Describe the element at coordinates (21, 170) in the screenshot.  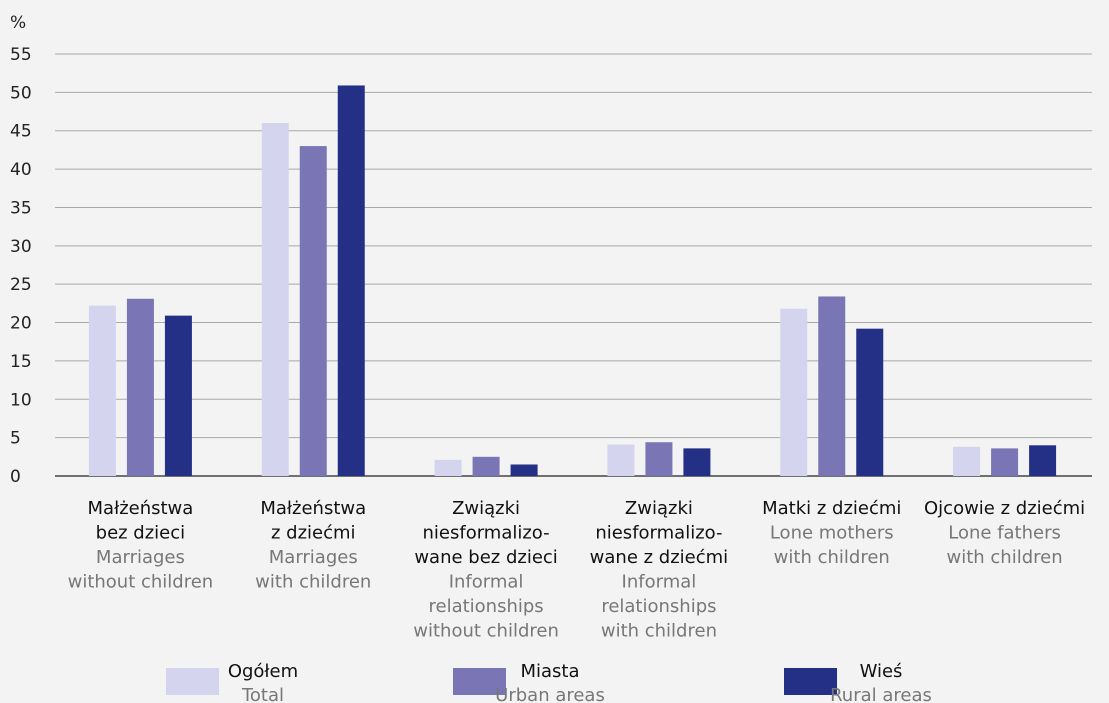
I see `y-tick-label: 40` at that location.